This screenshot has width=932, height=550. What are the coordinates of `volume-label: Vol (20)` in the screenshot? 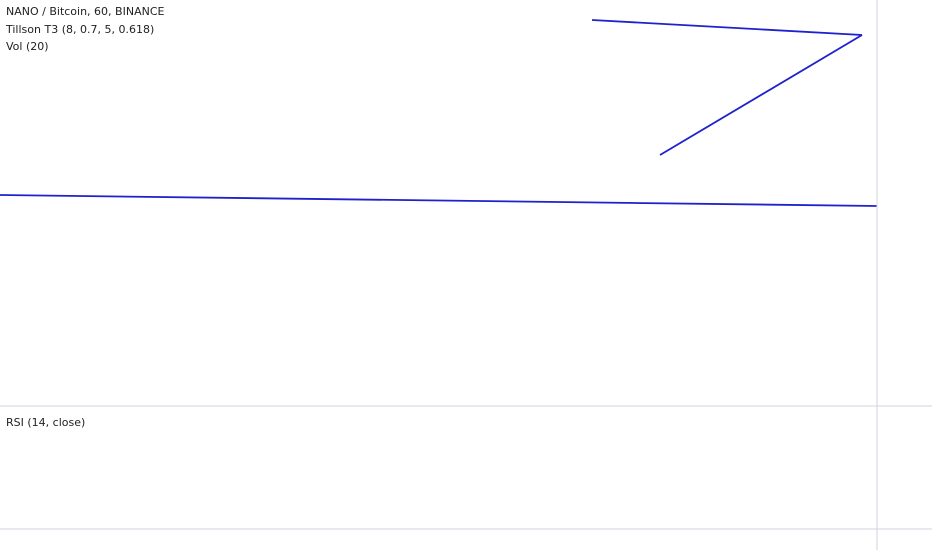 It's located at (27, 46).